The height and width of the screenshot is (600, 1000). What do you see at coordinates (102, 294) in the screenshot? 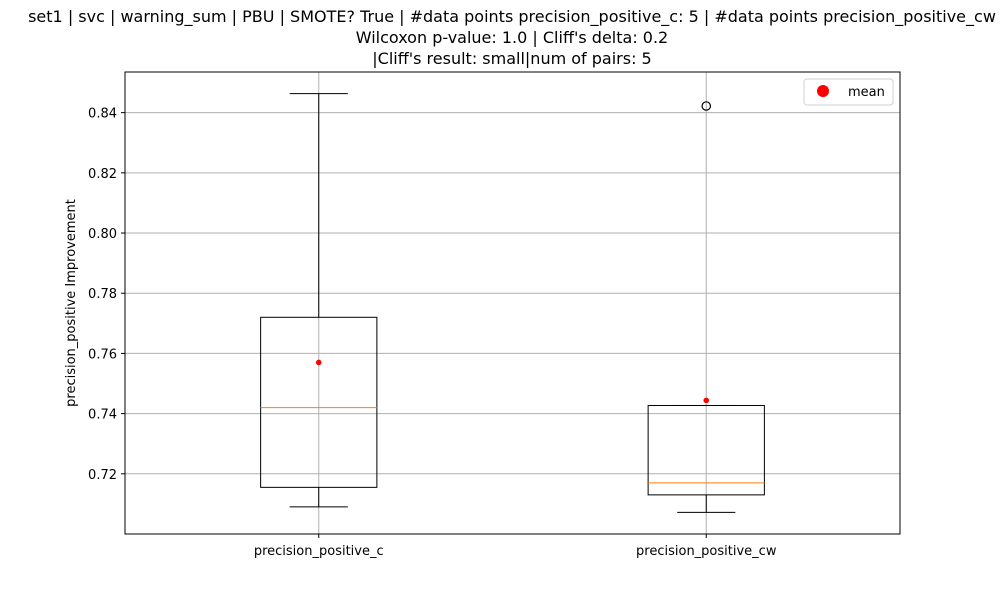
I see `y-tick-label: 0.78` at bounding box center [102, 294].